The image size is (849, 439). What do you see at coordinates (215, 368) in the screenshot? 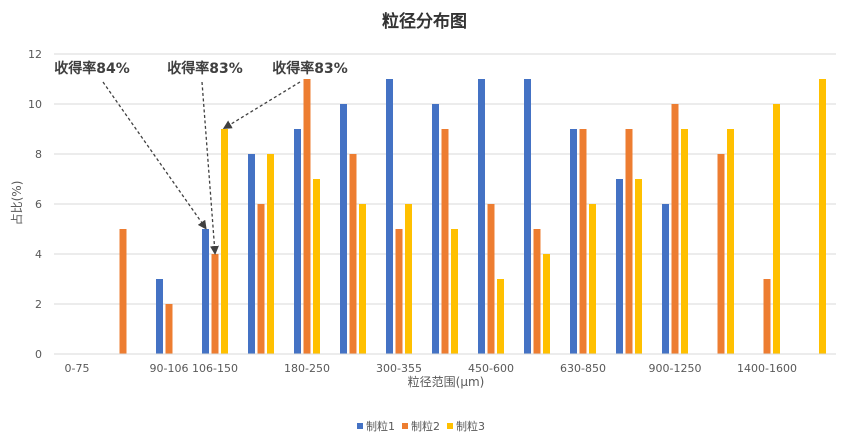
I see `x-tick-label: 106-150` at bounding box center [215, 368].